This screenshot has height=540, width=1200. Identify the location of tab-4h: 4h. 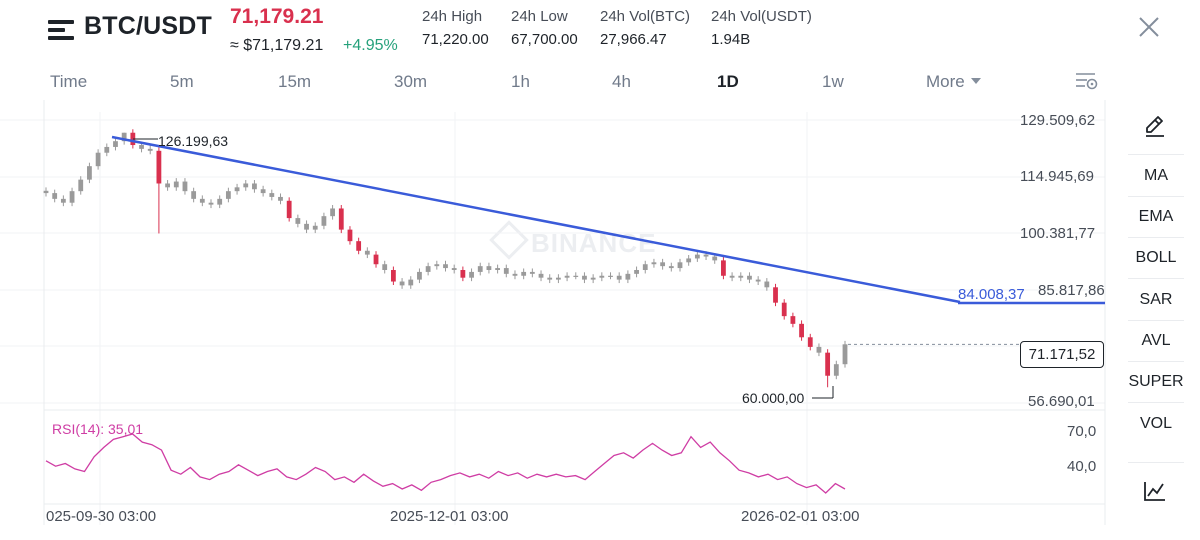
(621, 81).